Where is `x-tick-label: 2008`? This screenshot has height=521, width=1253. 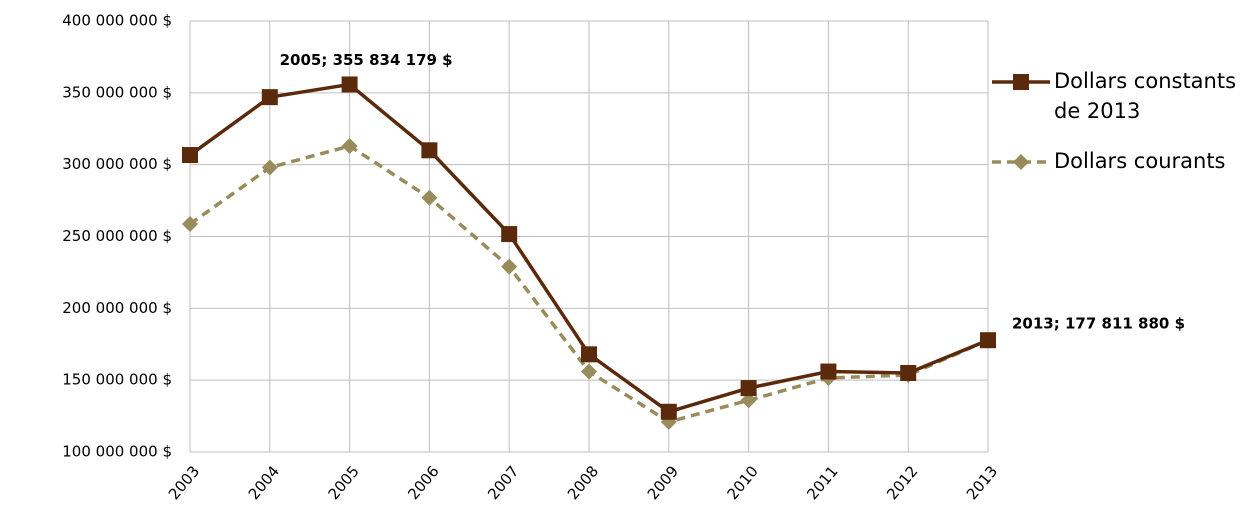 x-tick-label: 2008 is located at coordinates (583, 482).